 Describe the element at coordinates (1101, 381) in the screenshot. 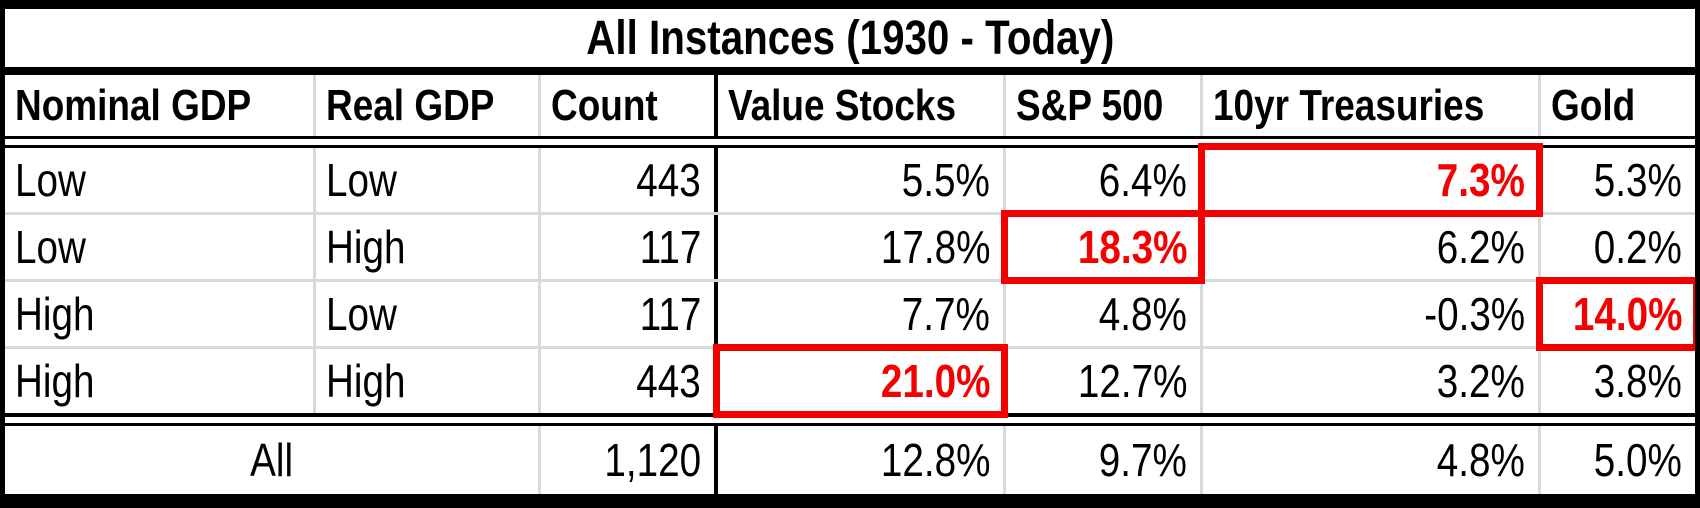

I see `cell-sp500: 12.7%` at that location.